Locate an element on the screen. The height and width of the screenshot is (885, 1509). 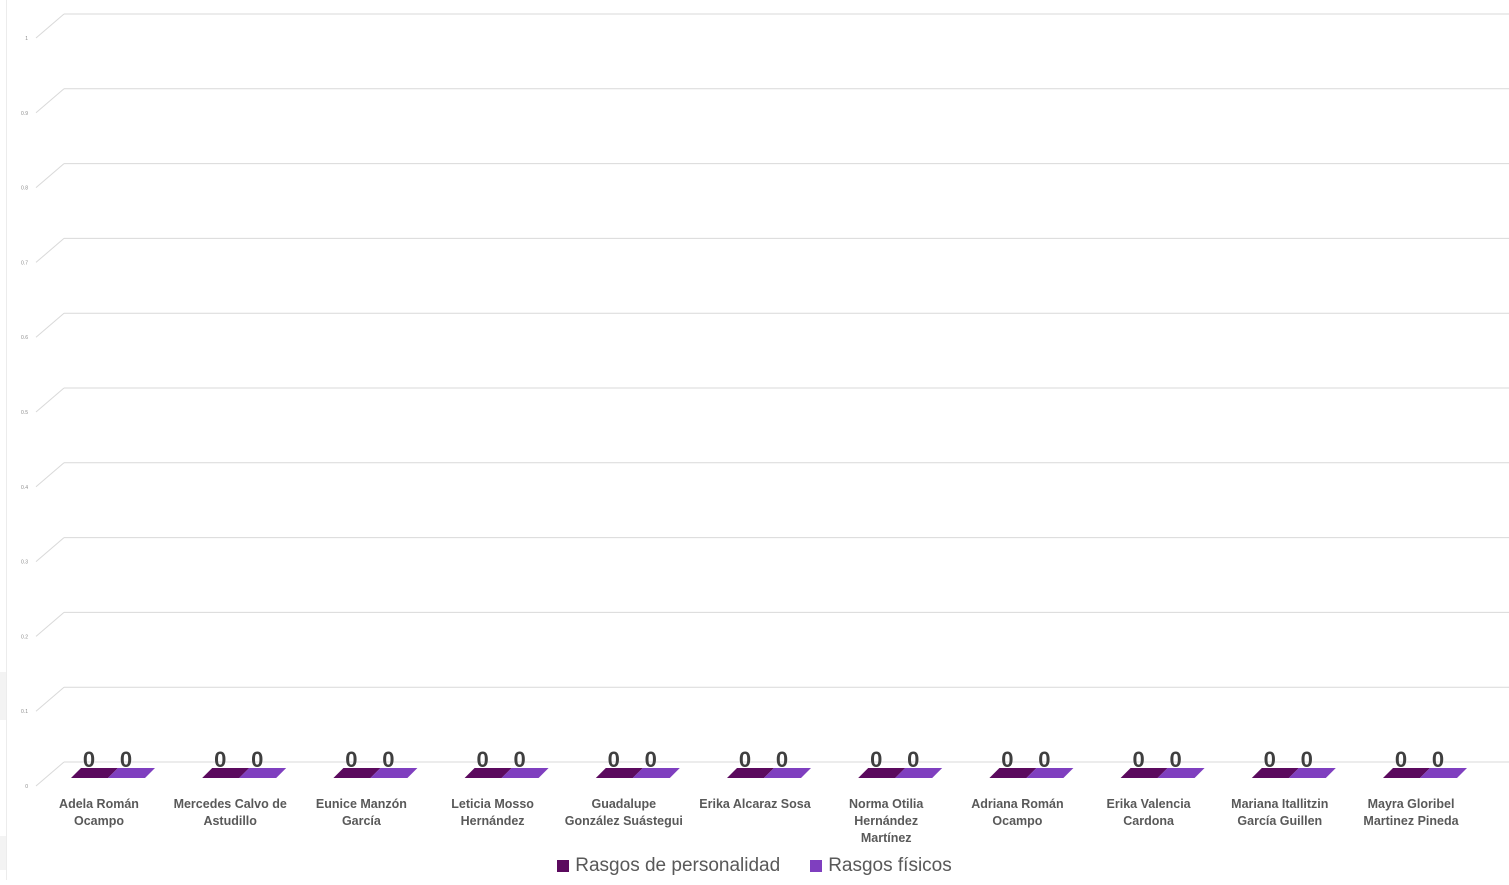
x-tick-label: García is located at coordinates (362, 821).